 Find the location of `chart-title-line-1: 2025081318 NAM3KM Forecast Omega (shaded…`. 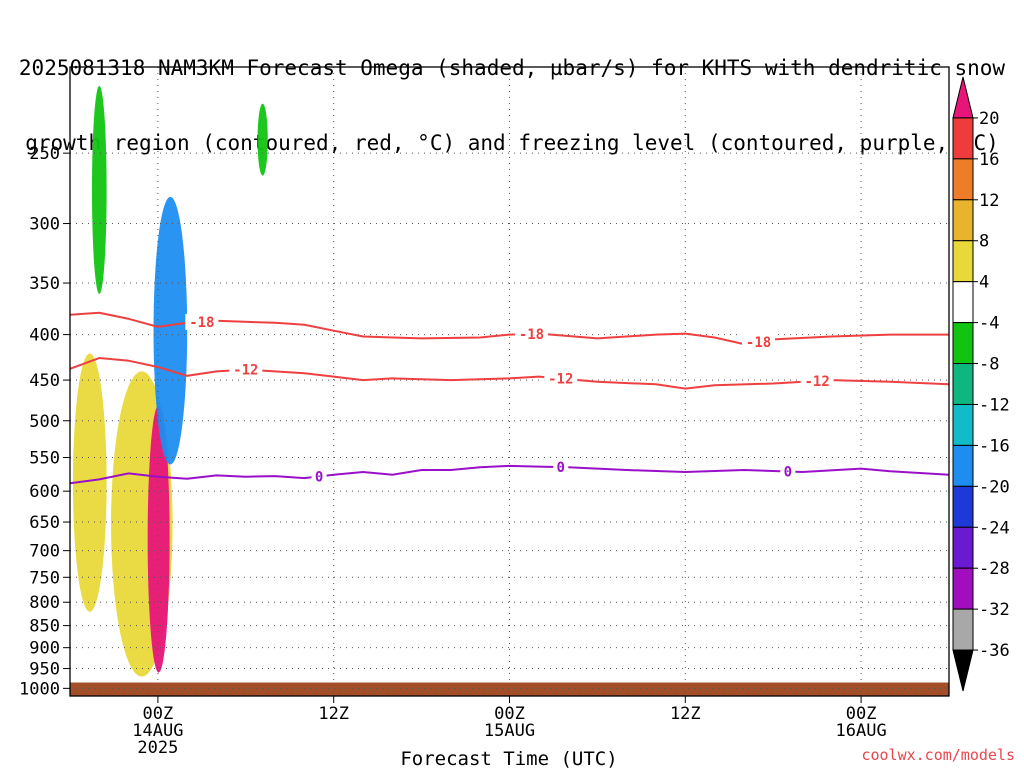

chart-title-line-1: 2025081318 NAM3KM Forecast Omega (shaded… is located at coordinates (512, 68).